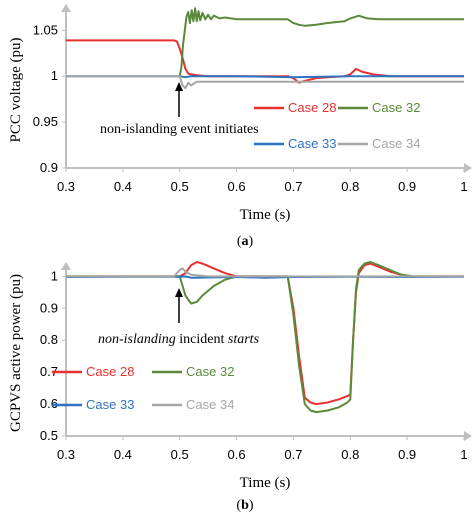  What do you see at coordinates (49, 435) in the screenshot?
I see `y-tick-label: 0.5` at bounding box center [49, 435].